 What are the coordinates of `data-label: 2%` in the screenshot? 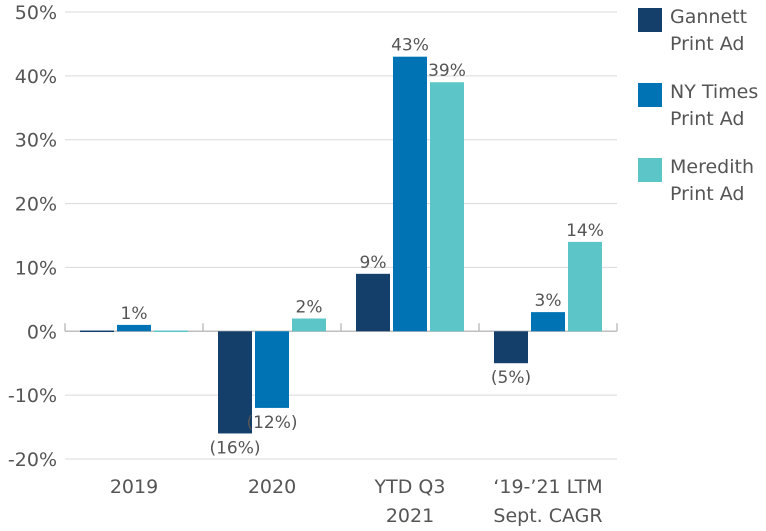 It's located at (309, 308).